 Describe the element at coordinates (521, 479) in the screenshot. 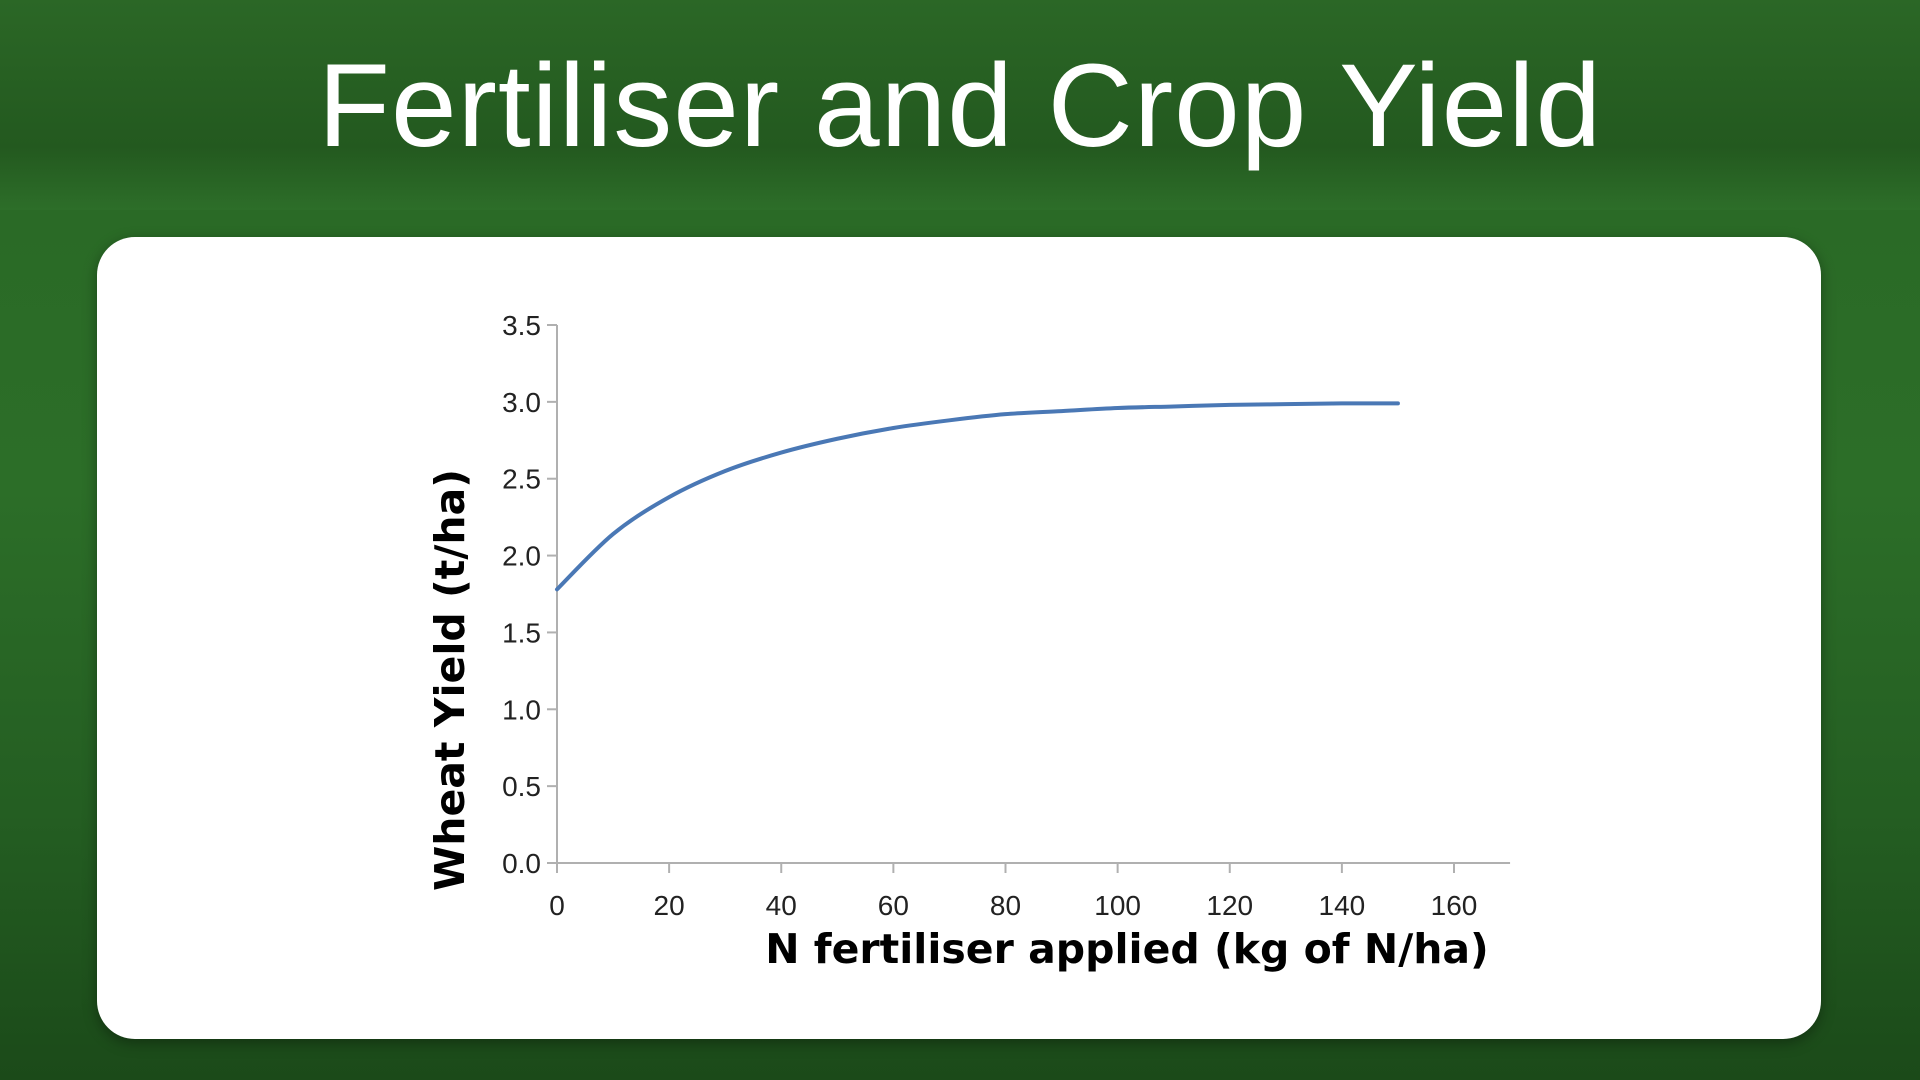

I see `y-tick-label: 2.5` at that location.